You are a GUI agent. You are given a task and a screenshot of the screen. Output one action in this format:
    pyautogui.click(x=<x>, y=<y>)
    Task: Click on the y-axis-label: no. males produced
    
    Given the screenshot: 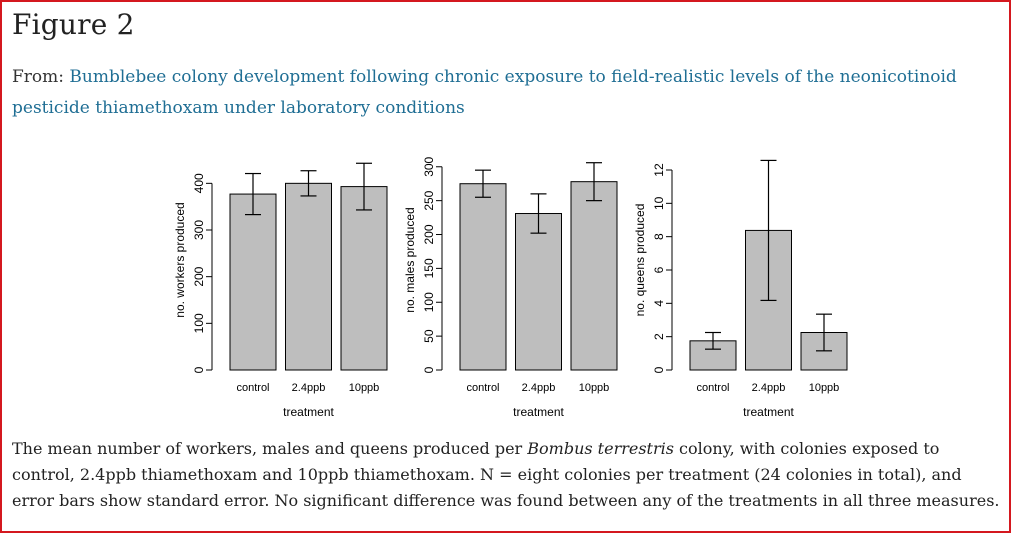 What is the action you would take?
    pyautogui.click(x=410, y=259)
    